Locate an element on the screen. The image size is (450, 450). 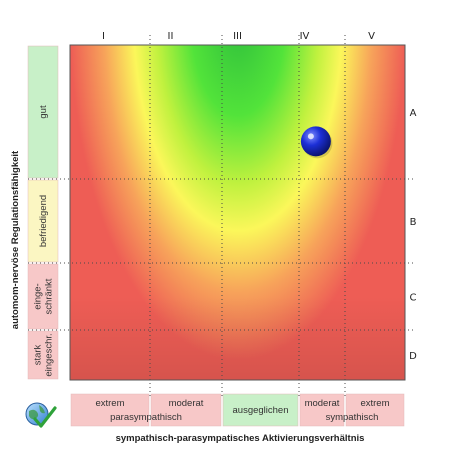
x-tick-labels: I II III IV V is located at coordinates (238, 36).